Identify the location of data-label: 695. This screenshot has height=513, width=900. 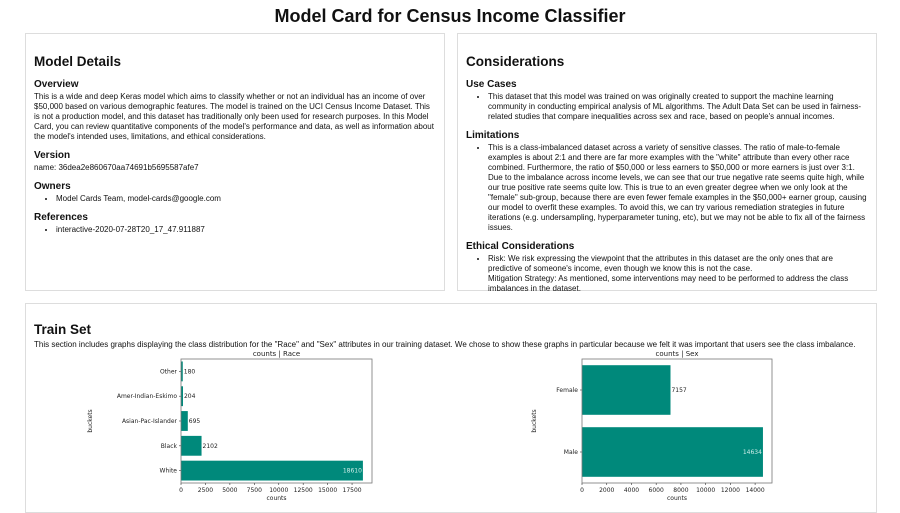
(195, 421).